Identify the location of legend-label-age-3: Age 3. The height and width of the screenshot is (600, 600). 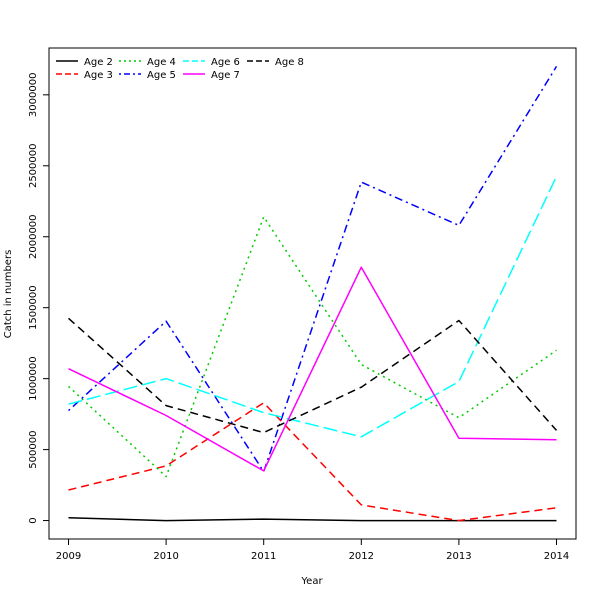
(98, 75).